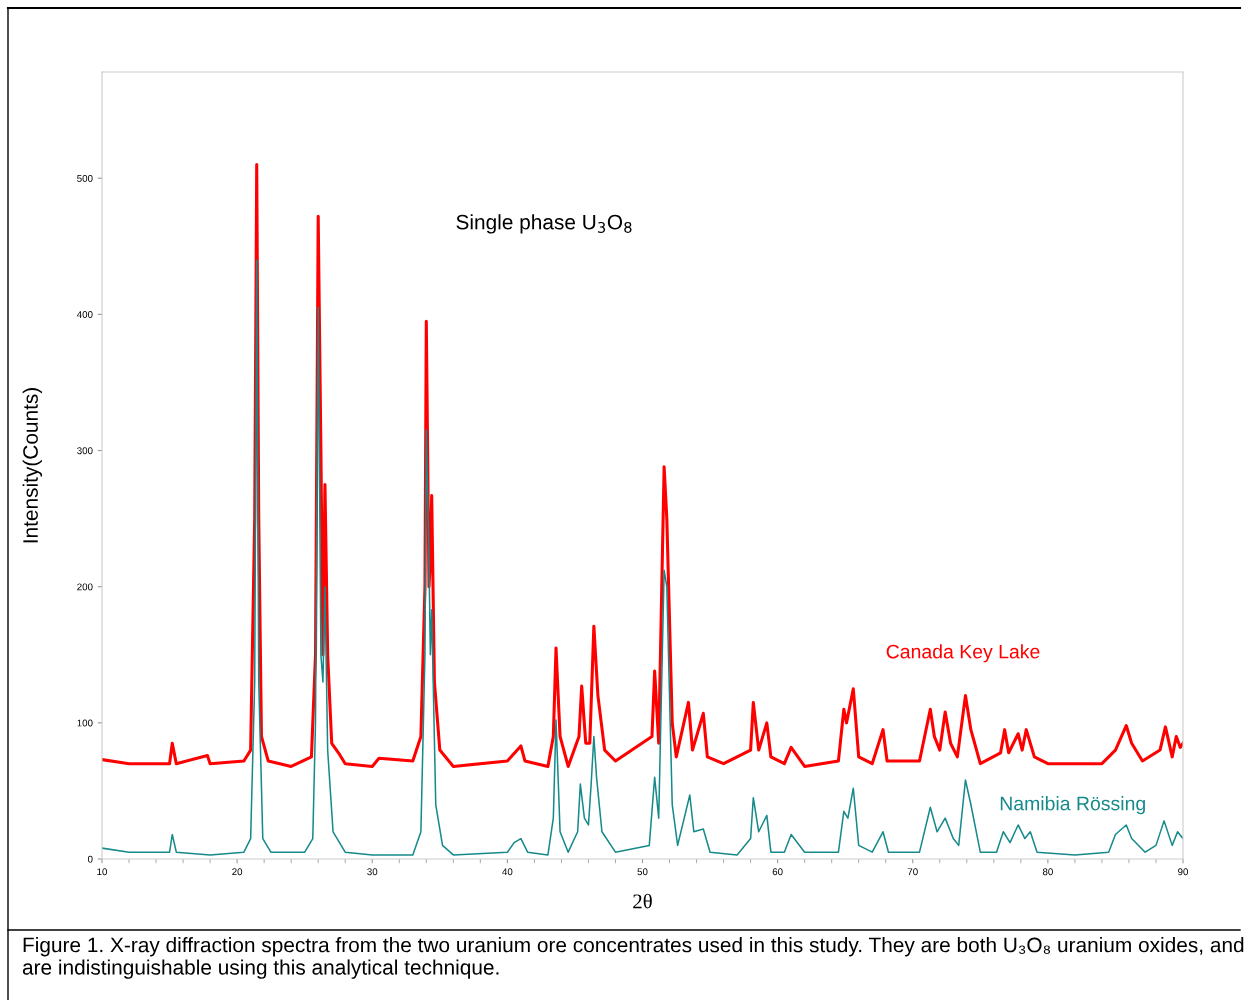 Image resolution: width=1248 pixels, height=1000 pixels. I want to click on annotation: Single phase U$_{3}$O$_{8}$, so click(544, 224).